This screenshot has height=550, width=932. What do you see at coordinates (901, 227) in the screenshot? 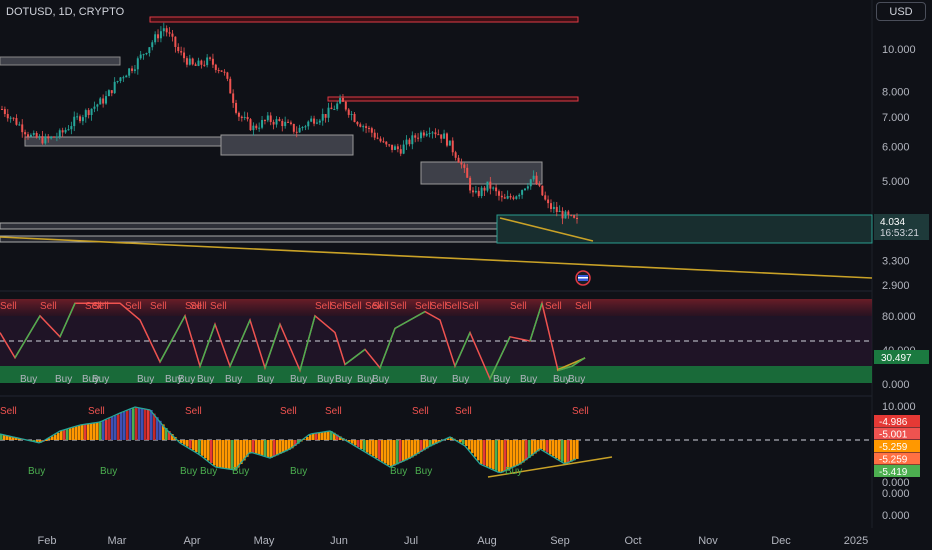
I see `last-price-badge` at bounding box center [901, 227].